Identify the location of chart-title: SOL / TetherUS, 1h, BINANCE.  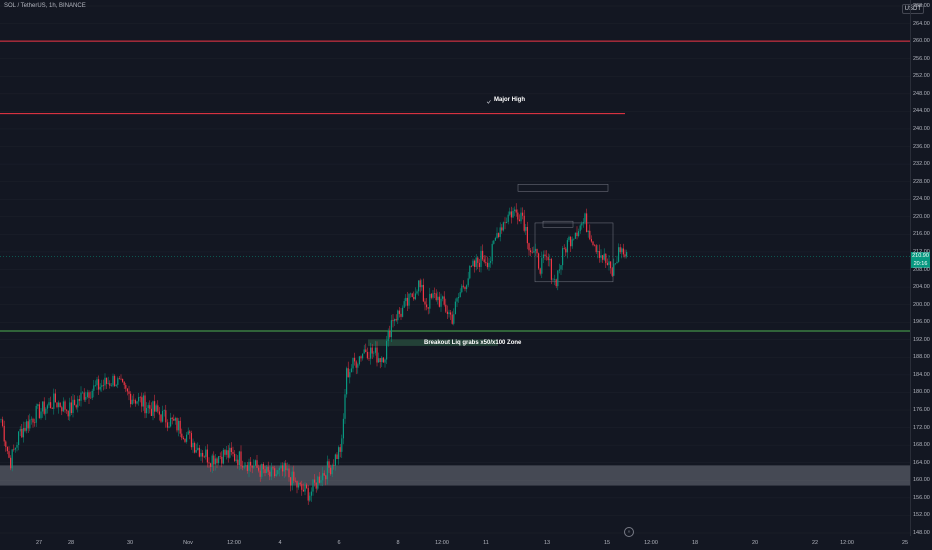
(45, 6).